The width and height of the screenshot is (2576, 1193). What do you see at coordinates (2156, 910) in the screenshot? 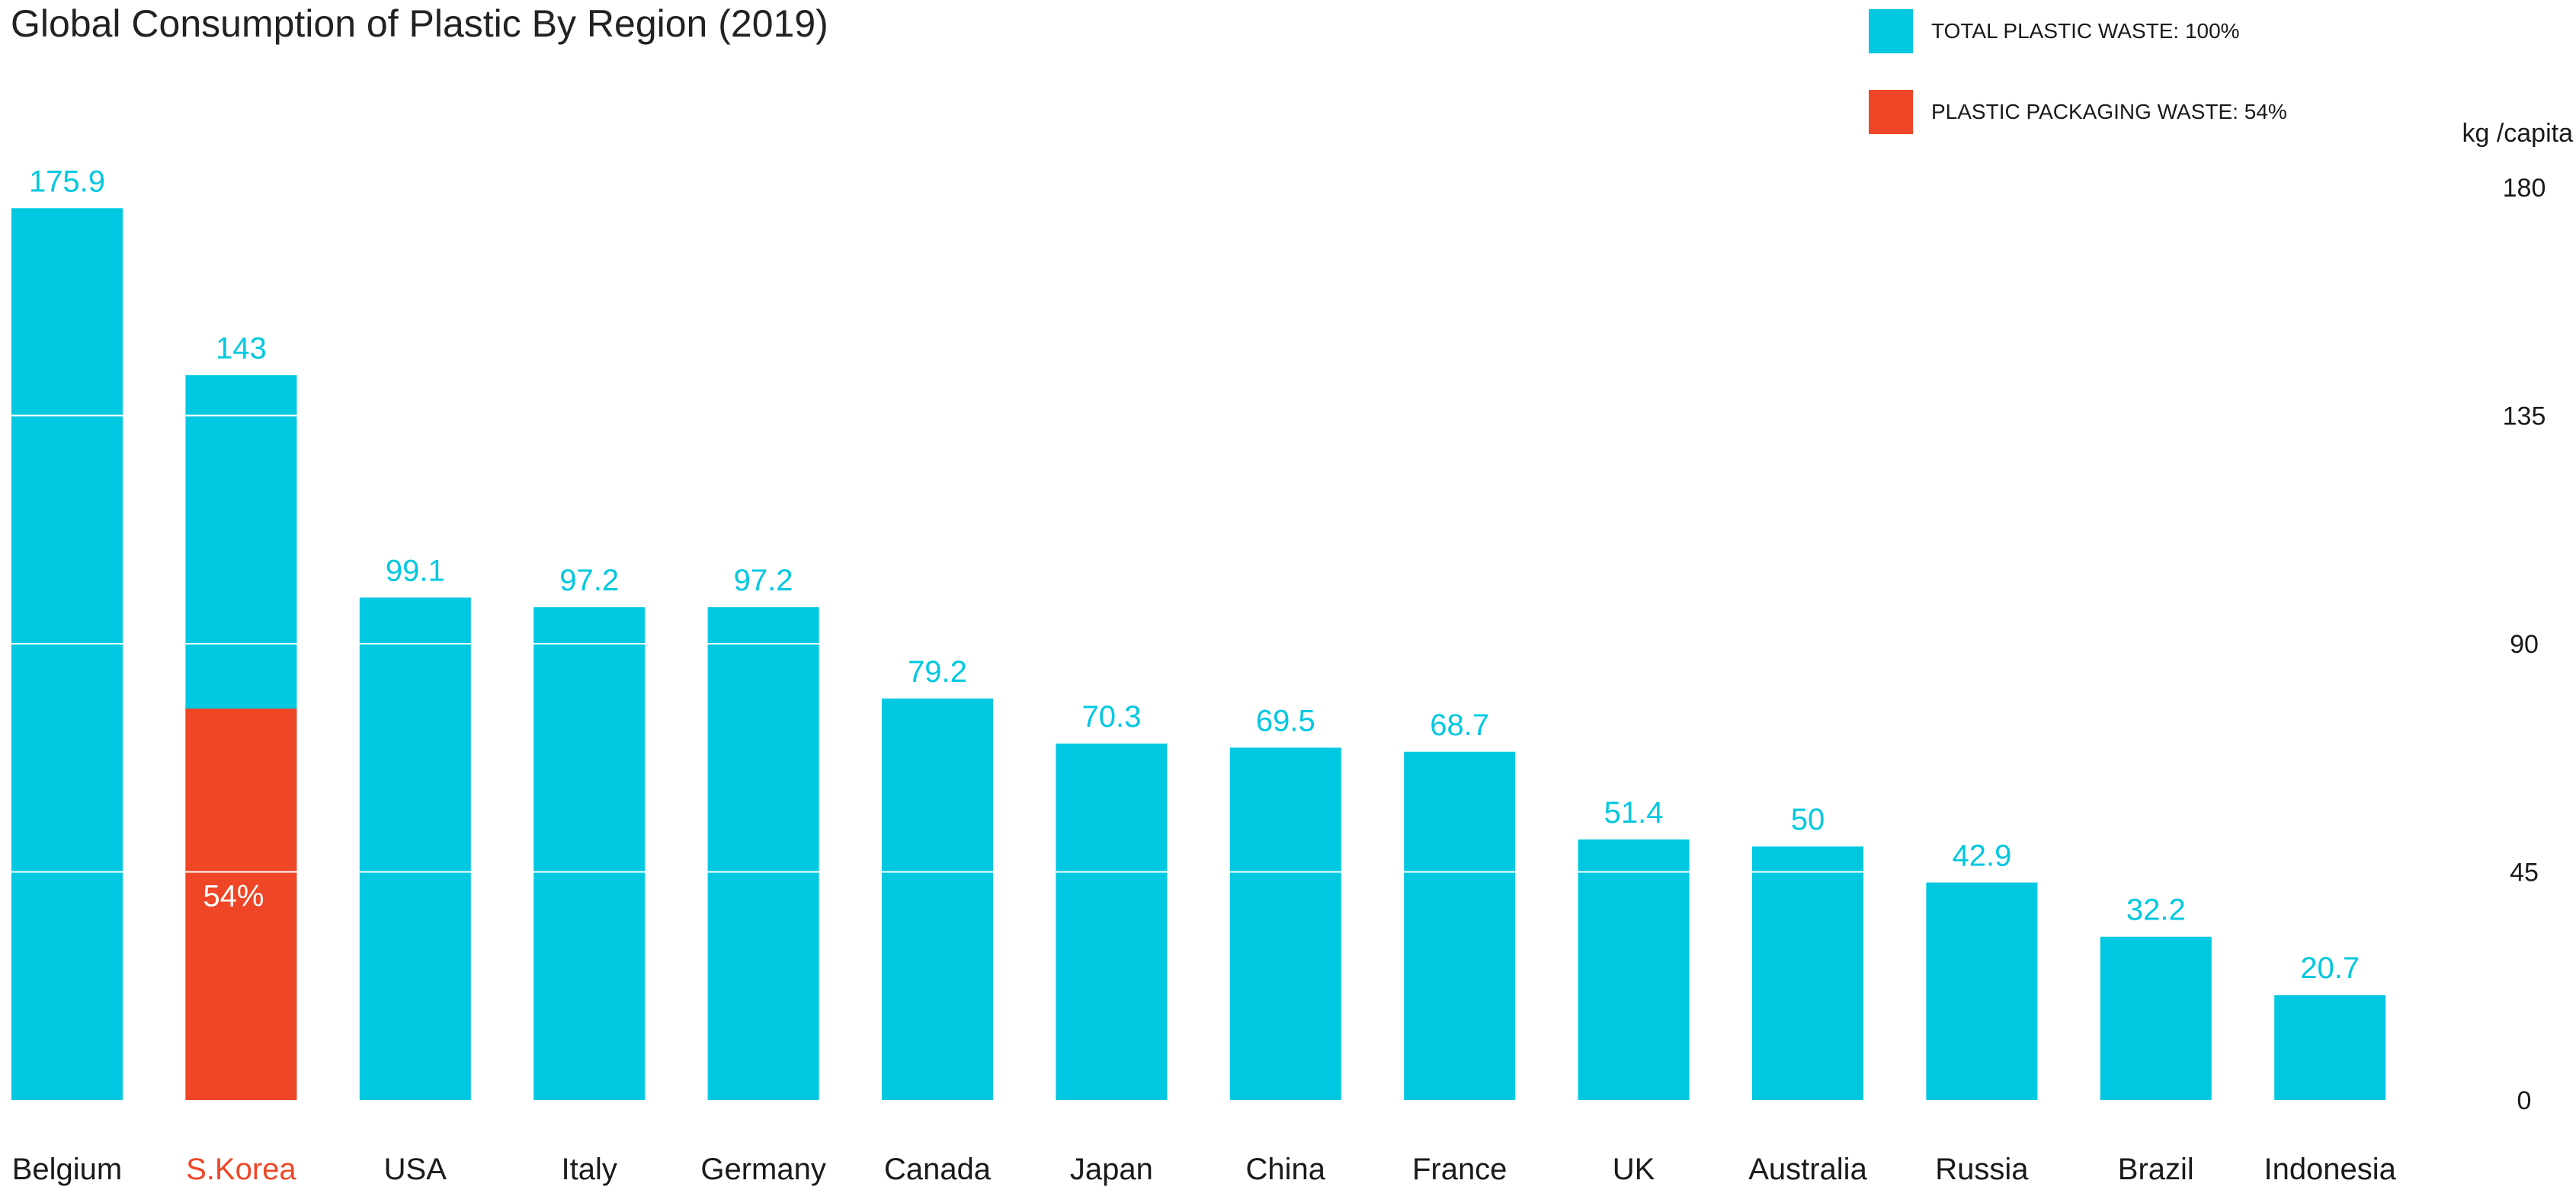
I see `value-label-brazil: 32.2` at bounding box center [2156, 910].